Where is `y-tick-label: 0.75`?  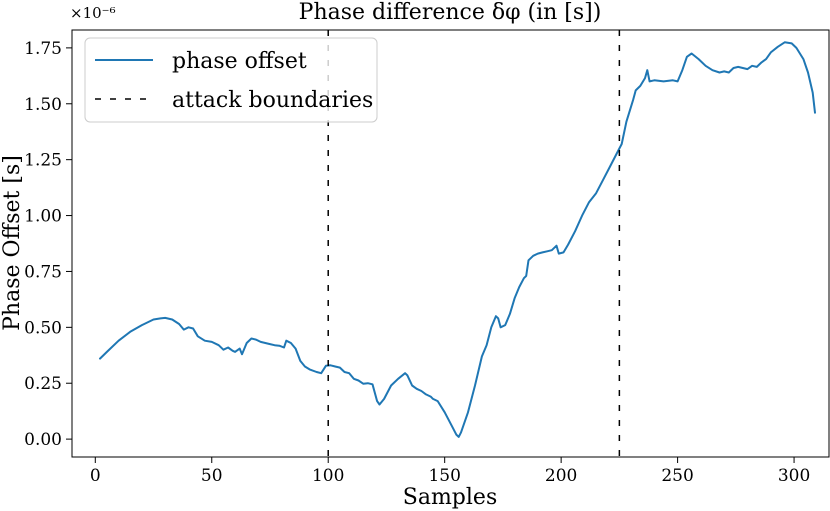
y-tick-label: 0.75 is located at coordinates (43, 272).